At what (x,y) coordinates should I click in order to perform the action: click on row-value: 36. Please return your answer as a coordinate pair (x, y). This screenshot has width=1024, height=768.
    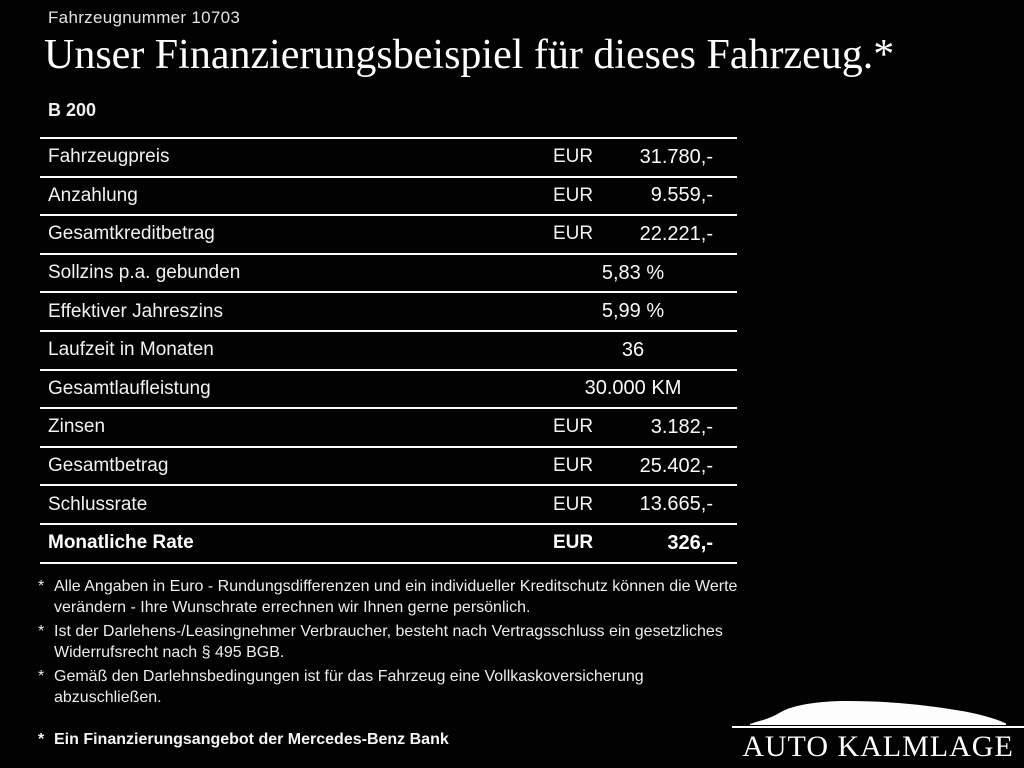
    Looking at the image, I should click on (633, 349).